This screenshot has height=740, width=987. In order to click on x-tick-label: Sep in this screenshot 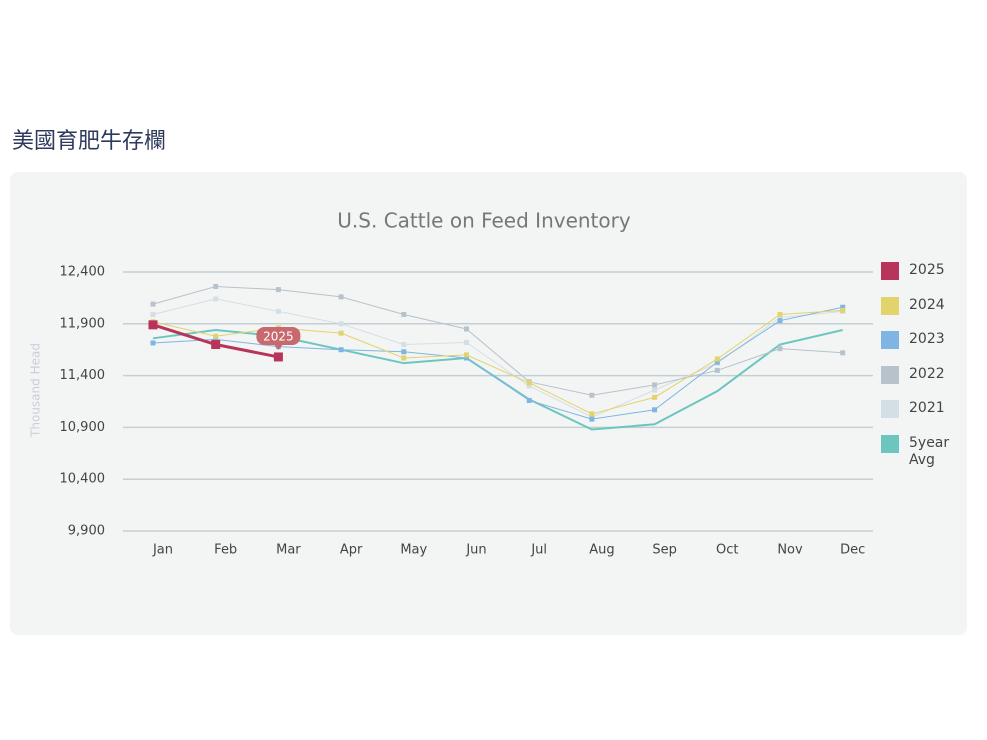, I will do `click(664, 550)`.